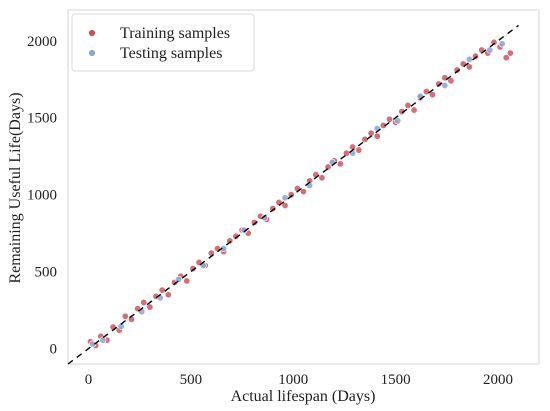  Describe the element at coordinates (89, 380) in the screenshot. I see `x-tick-label-0: 0` at that location.